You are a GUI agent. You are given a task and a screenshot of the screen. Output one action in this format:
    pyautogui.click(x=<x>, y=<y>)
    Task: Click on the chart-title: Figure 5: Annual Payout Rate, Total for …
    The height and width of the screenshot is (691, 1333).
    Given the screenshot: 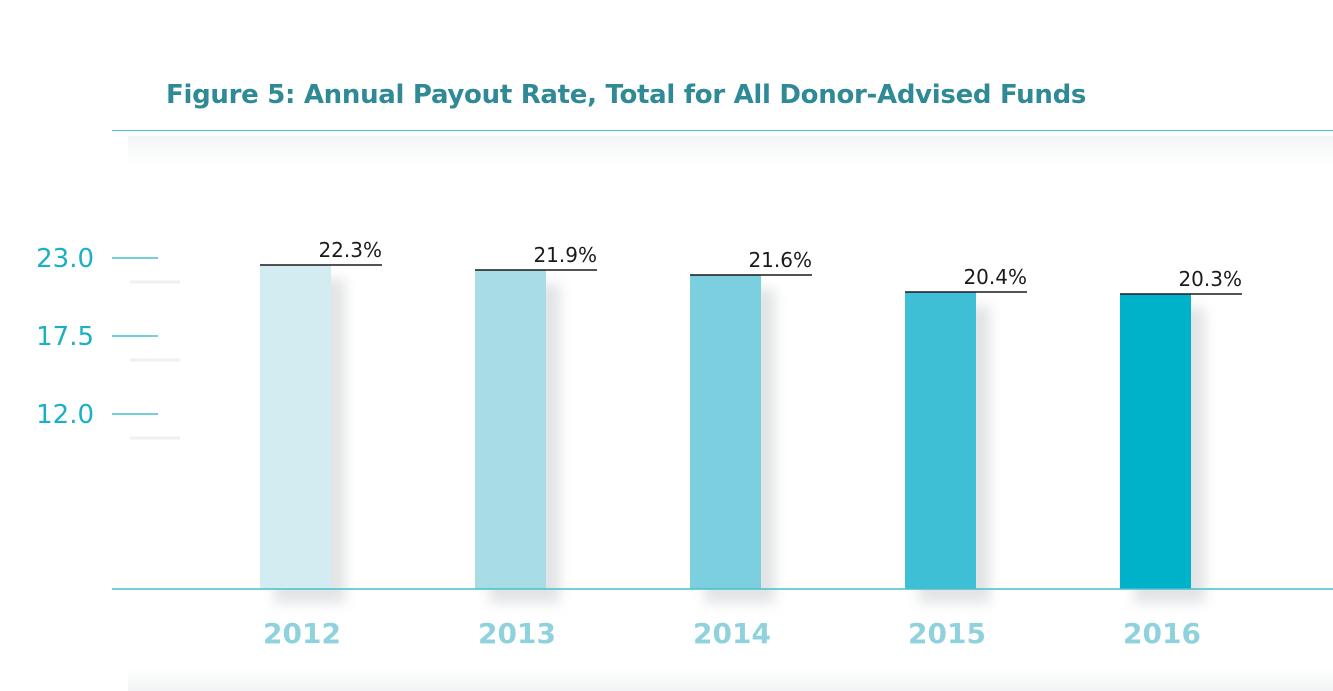 What is the action you would take?
    pyautogui.click(x=626, y=95)
    